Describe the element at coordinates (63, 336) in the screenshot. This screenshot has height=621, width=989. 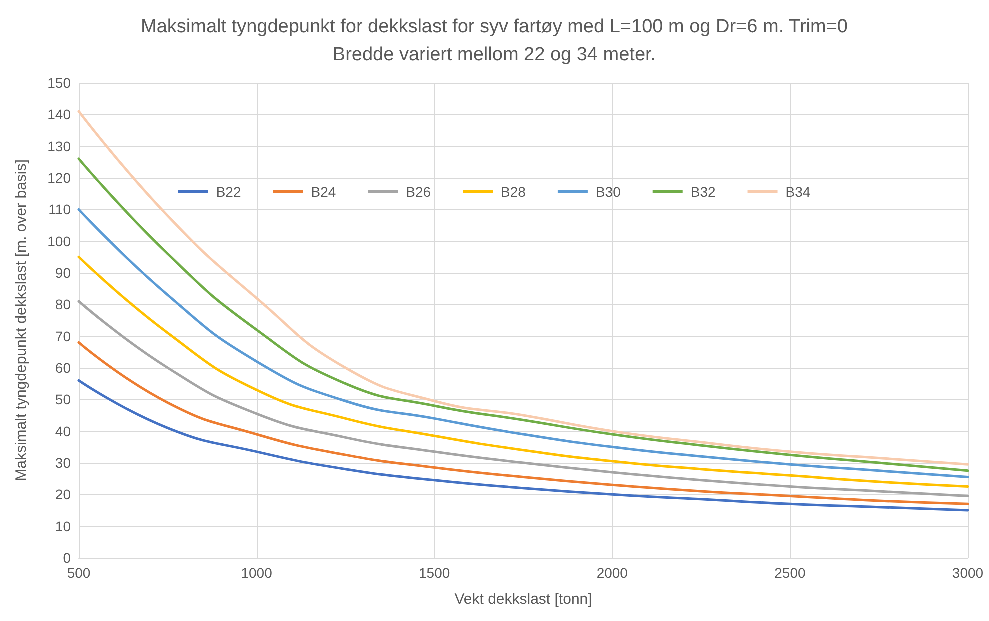
I see `y-tick-label: 70` at that location.